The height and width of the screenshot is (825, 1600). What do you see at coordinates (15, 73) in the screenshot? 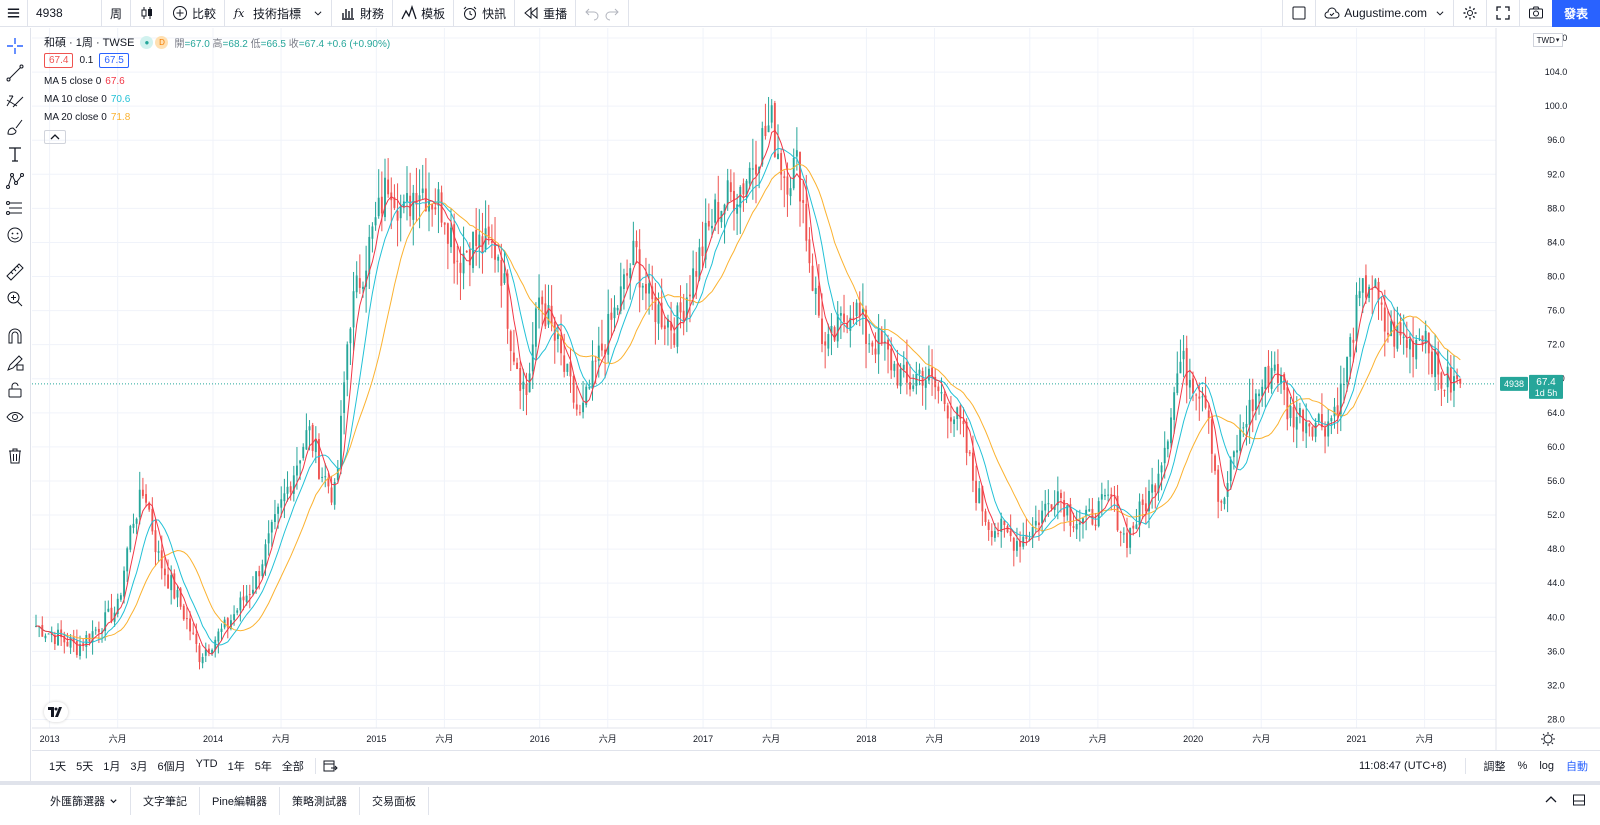
I see `trendline-icon` at bounding box center [15, 73].